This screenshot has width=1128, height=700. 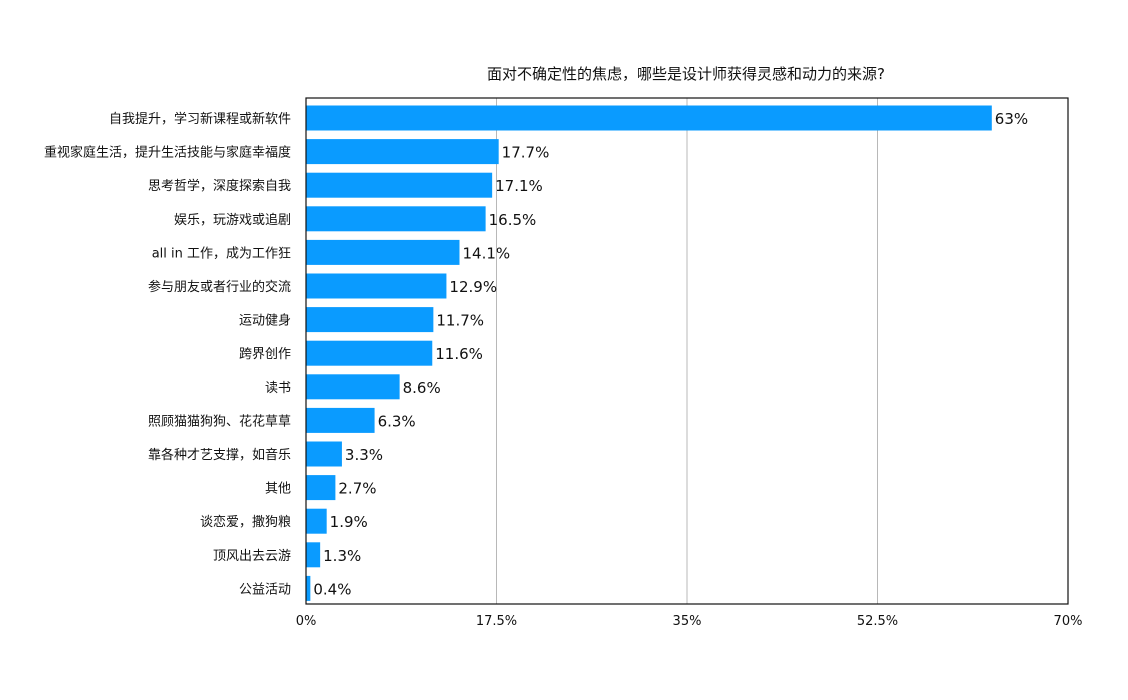 I want to click on x-tick-label: 17.5%, so click(x=496, y=621).